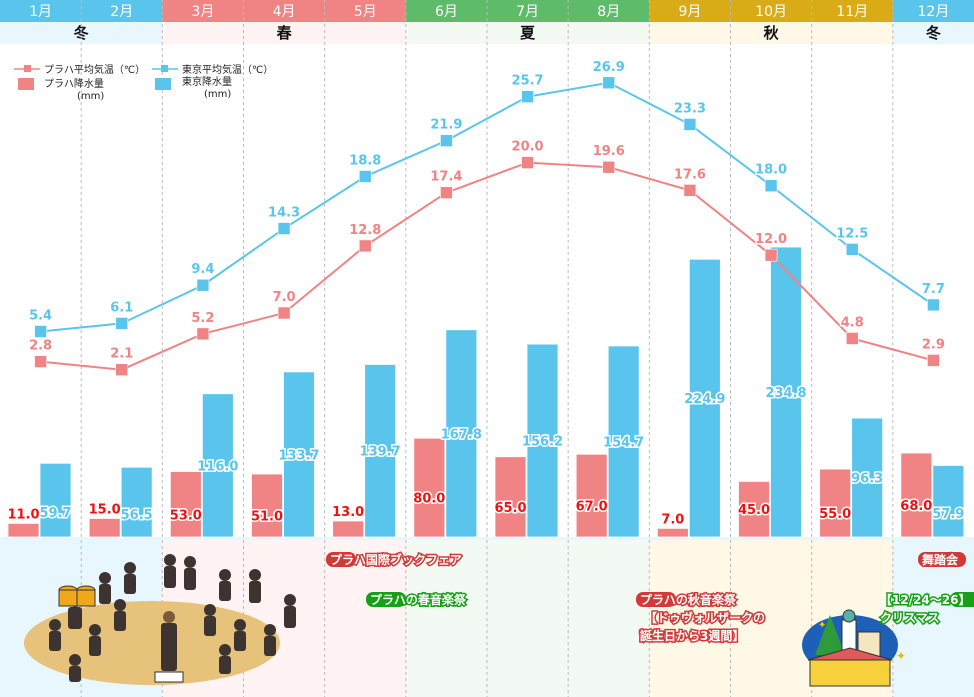 Image resolution: width=974 pixels, height=697 pixels. What do you see at coordinates (396, 559) in the screenshot?
I see `event-label: プラハ国際ブックフェア` at bounding box center [396, 559].